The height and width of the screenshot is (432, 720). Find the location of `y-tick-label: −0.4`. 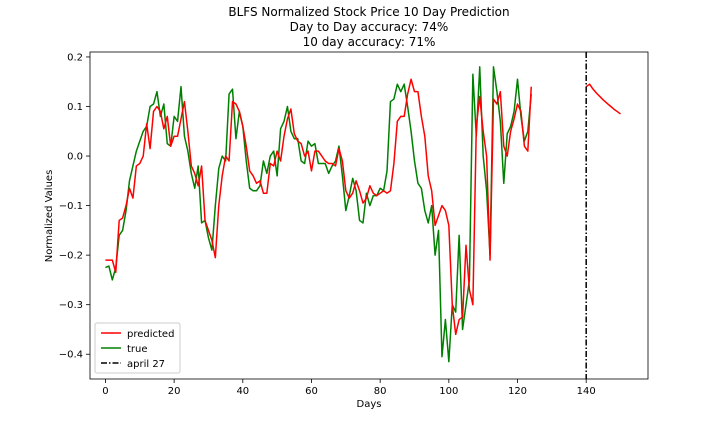

y-tick-label: −0.4 is located at coordinates (71, 355).